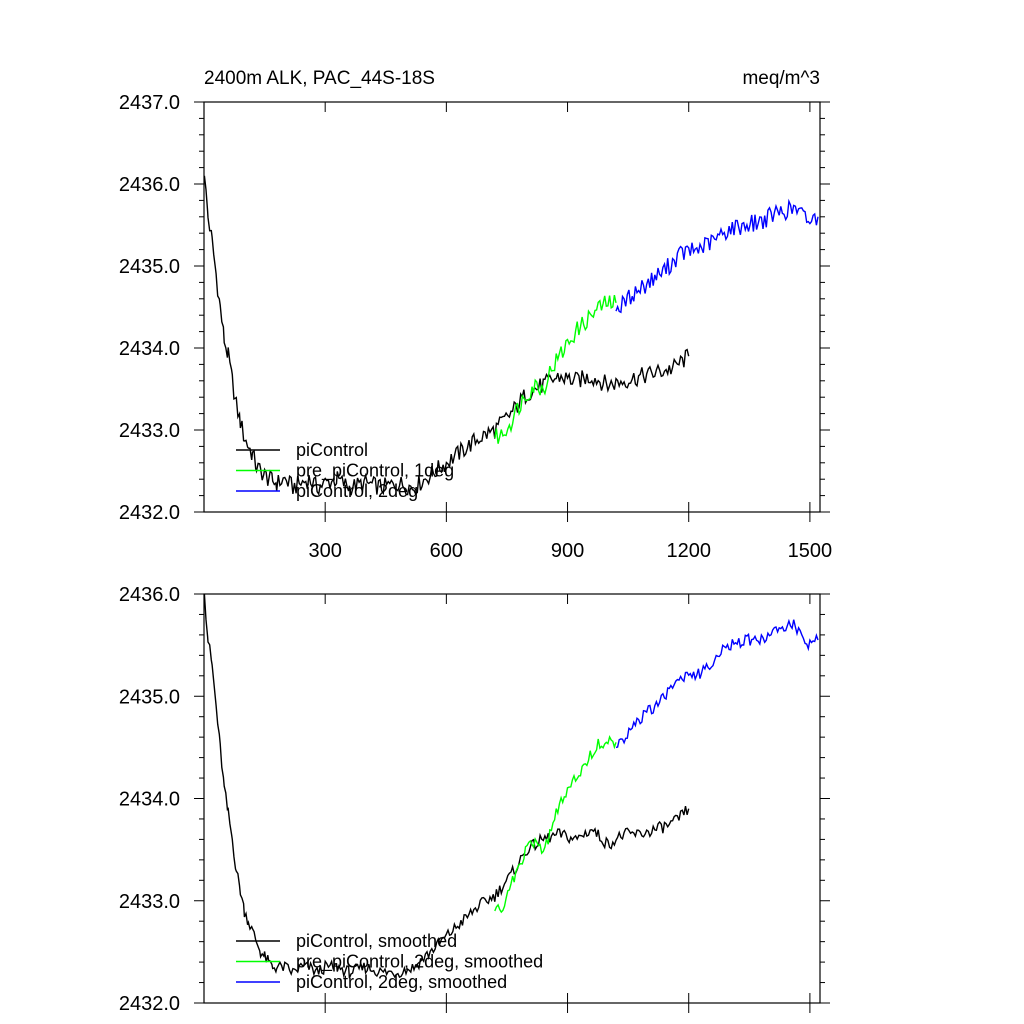  I want to click on legend-label: pre_piControl, 1deg, so click(375, 471).